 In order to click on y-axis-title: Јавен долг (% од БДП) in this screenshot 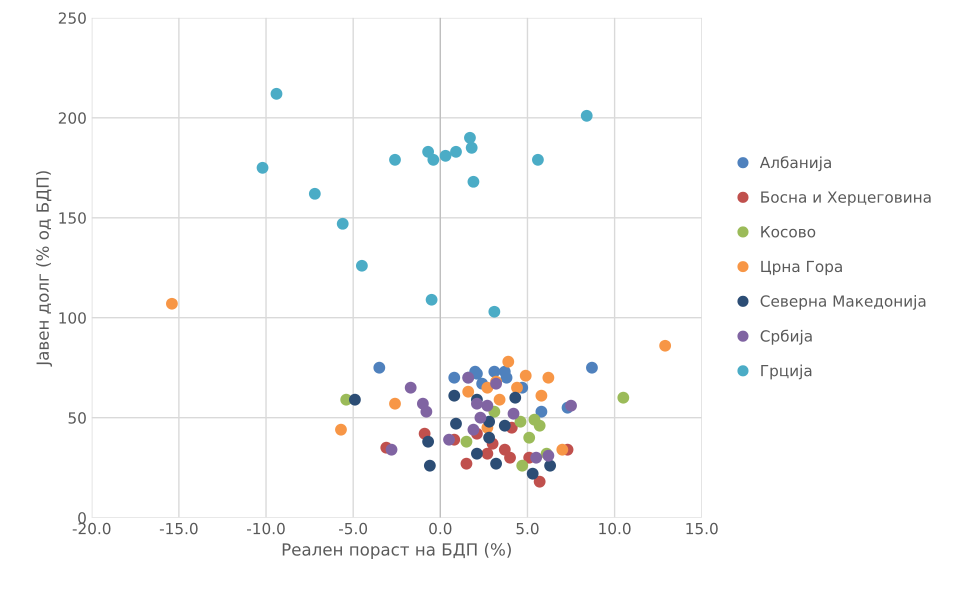, I will do `click(44, 269)`.